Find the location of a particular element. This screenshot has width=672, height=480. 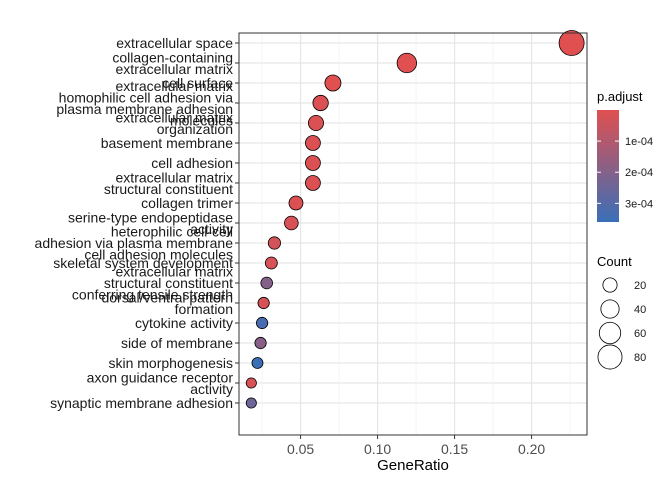

colorbar-label: 3e-04 is located at coordinates (639, 204).